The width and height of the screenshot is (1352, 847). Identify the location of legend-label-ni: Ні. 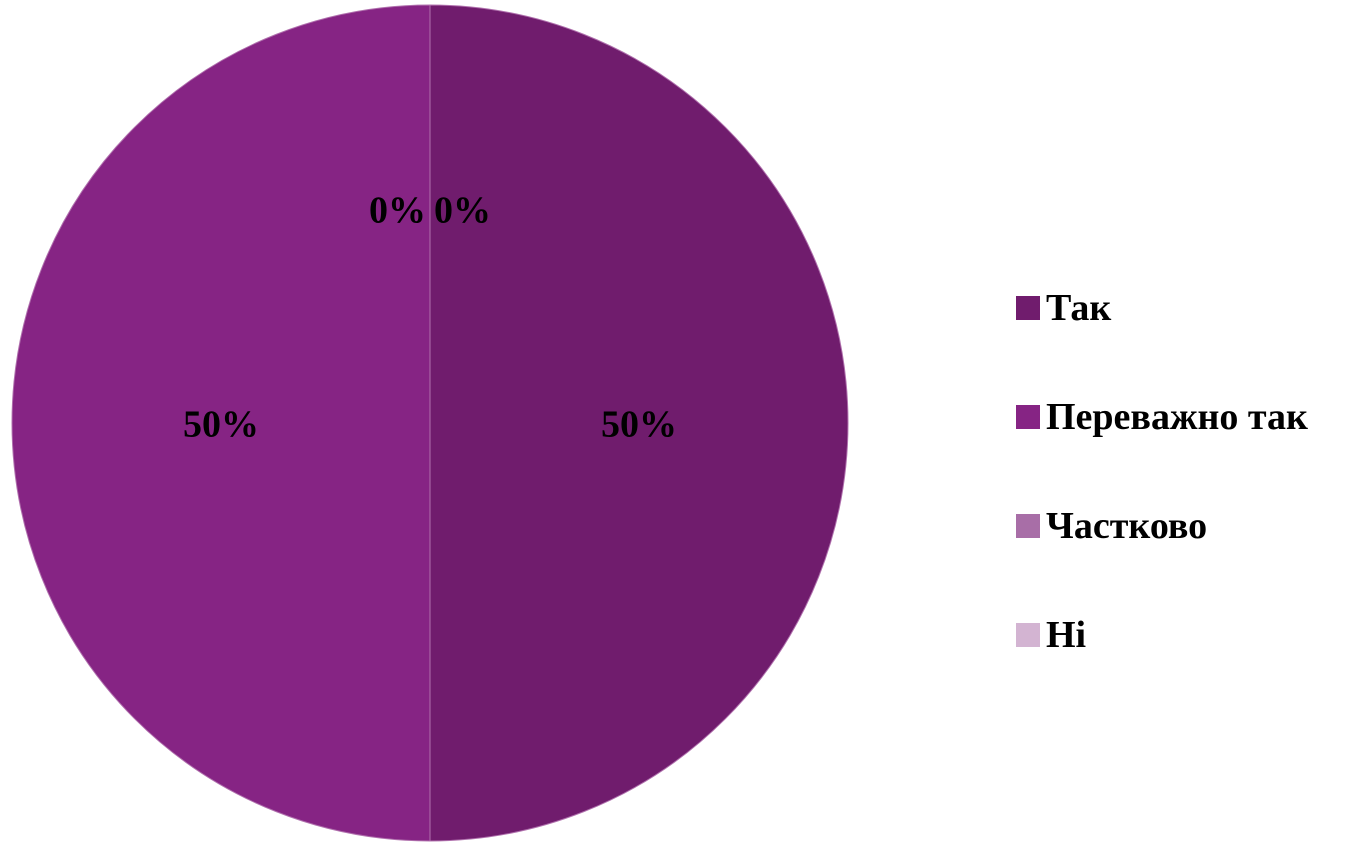
(1066, 635).